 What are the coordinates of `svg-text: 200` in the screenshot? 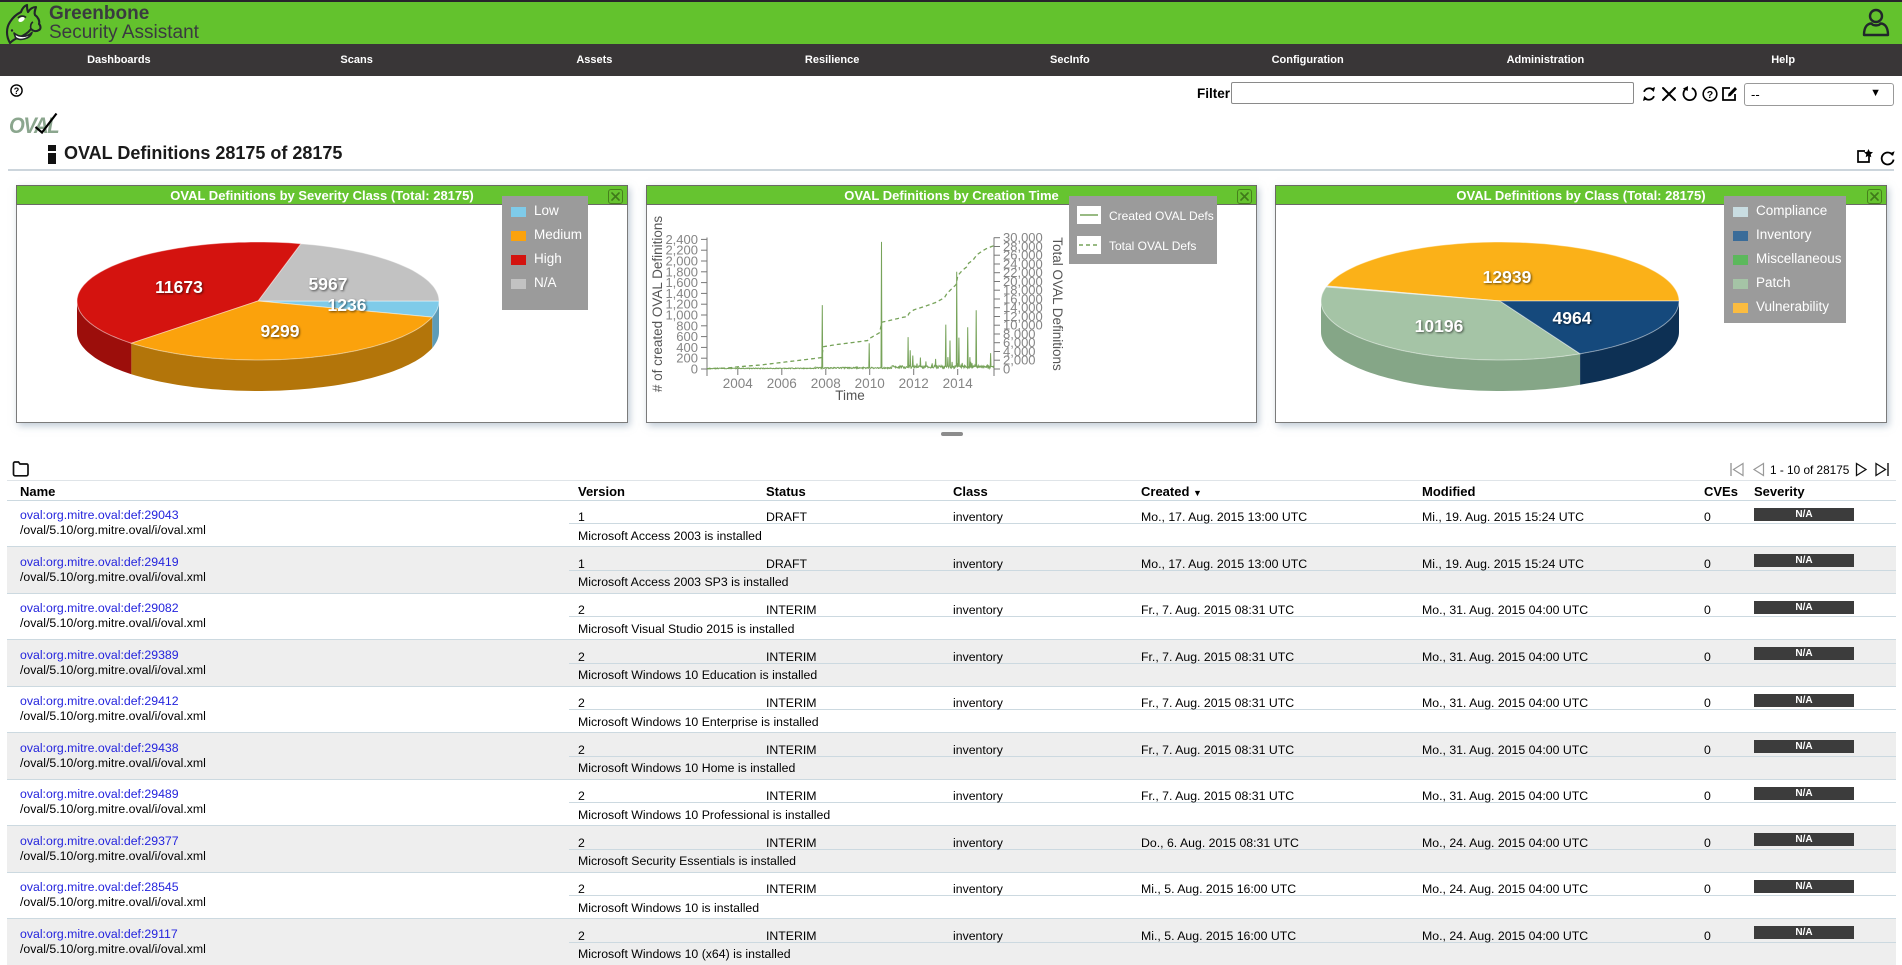 It's located at (687, 358).